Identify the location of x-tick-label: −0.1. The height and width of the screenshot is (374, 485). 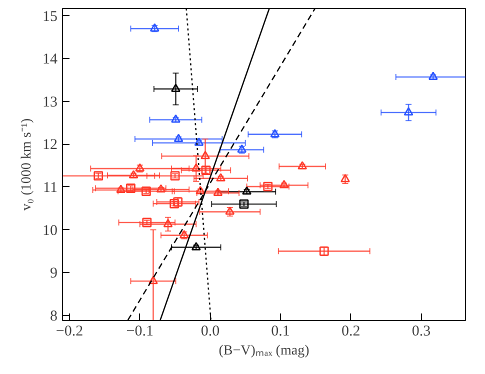
(140, 332).